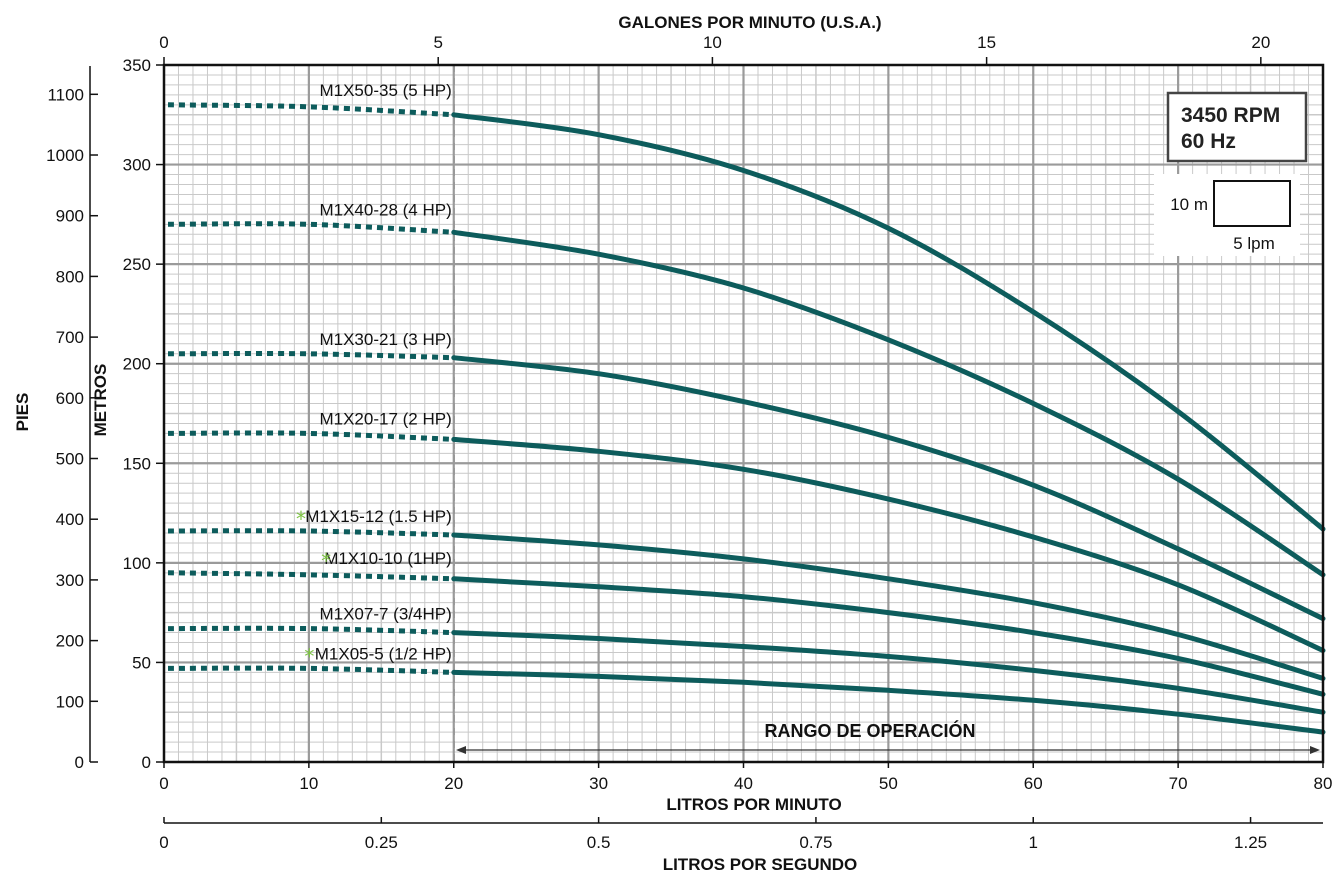 The width and height of the screenshot is (1341, 872). Describe the element at coordinates (70, 398) in the screenshot. I see `pies-tick-label: 600` at that location.